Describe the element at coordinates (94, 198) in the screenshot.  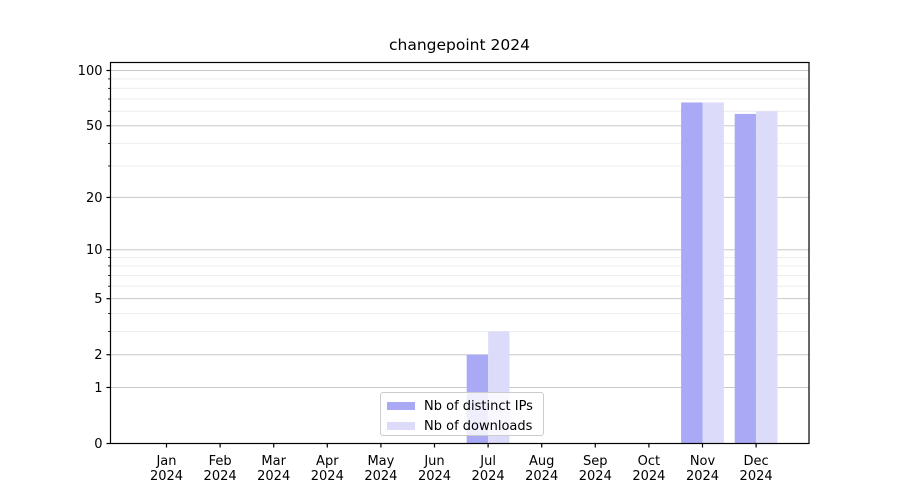
I see `y-tick-label: 20` at that location.